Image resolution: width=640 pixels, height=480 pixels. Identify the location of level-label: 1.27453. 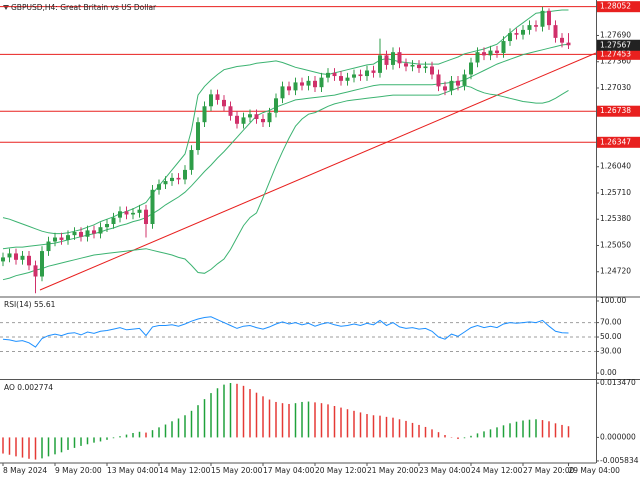
(615, 53).